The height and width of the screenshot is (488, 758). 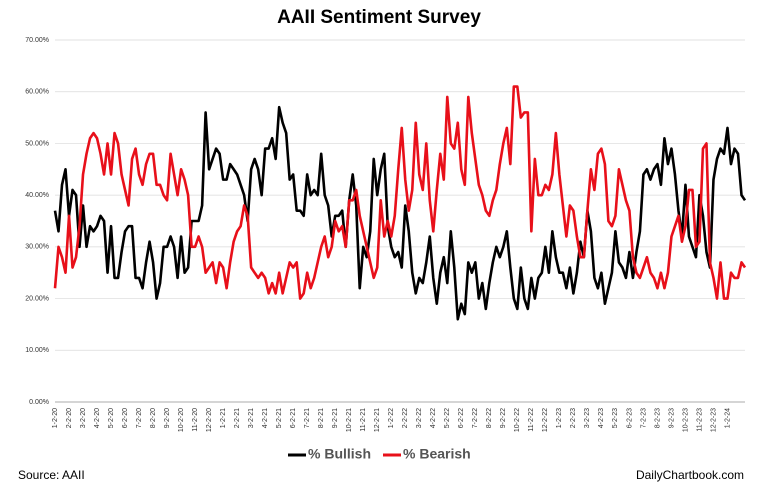 What do you see at coordinates (503, 418) in the screenshot?
I see `x-tick-label: 9-2-22` at bounding box center [503, 418].